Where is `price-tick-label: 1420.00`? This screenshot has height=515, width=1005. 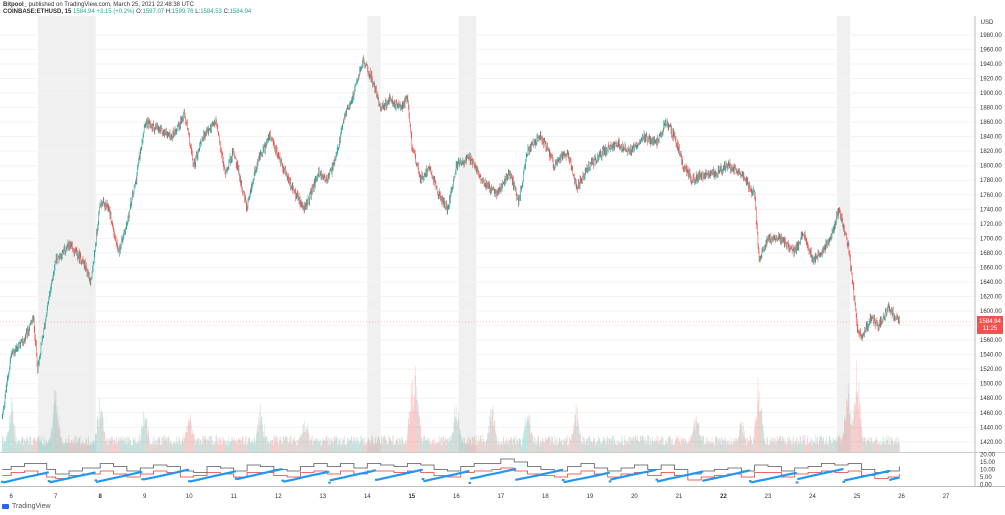
price-tick-label: 1420.00 is located at coordinates (991, 443).